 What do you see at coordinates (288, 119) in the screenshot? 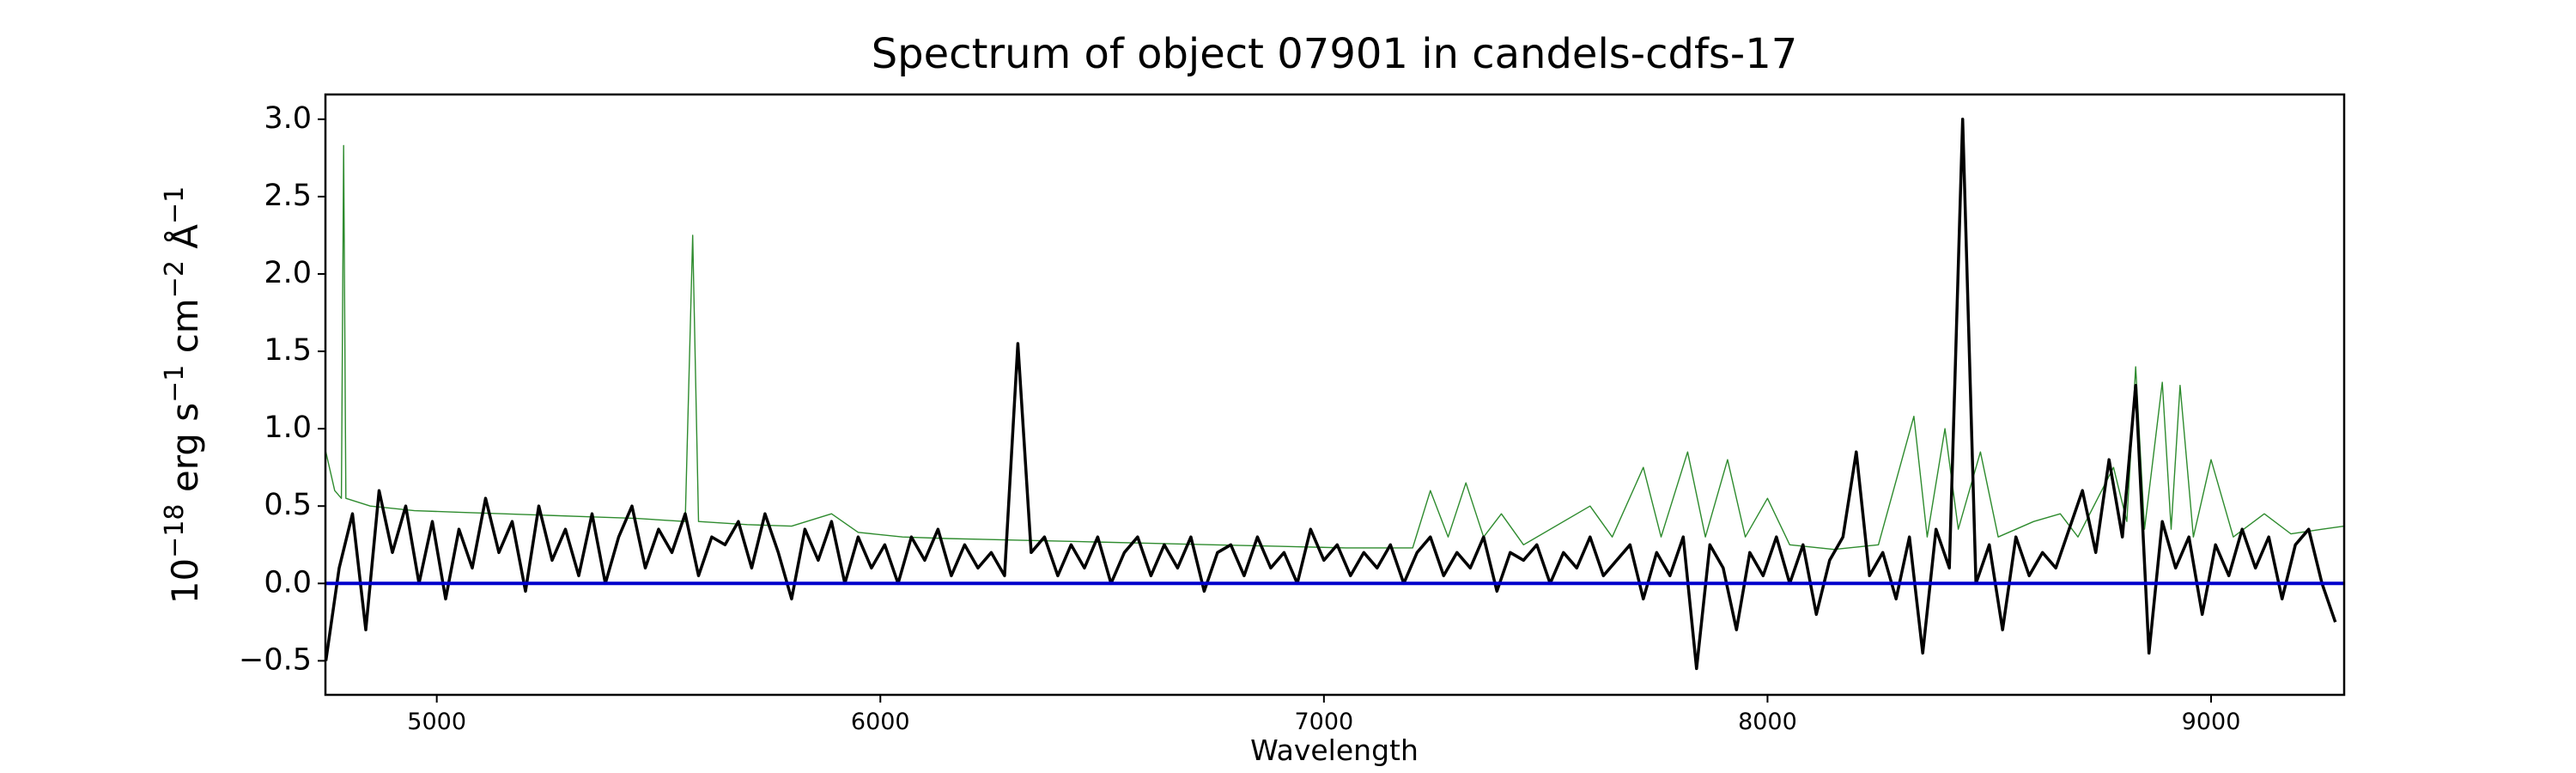
I see `y-tick-label: 3.0` at bounding box center [288, 119].